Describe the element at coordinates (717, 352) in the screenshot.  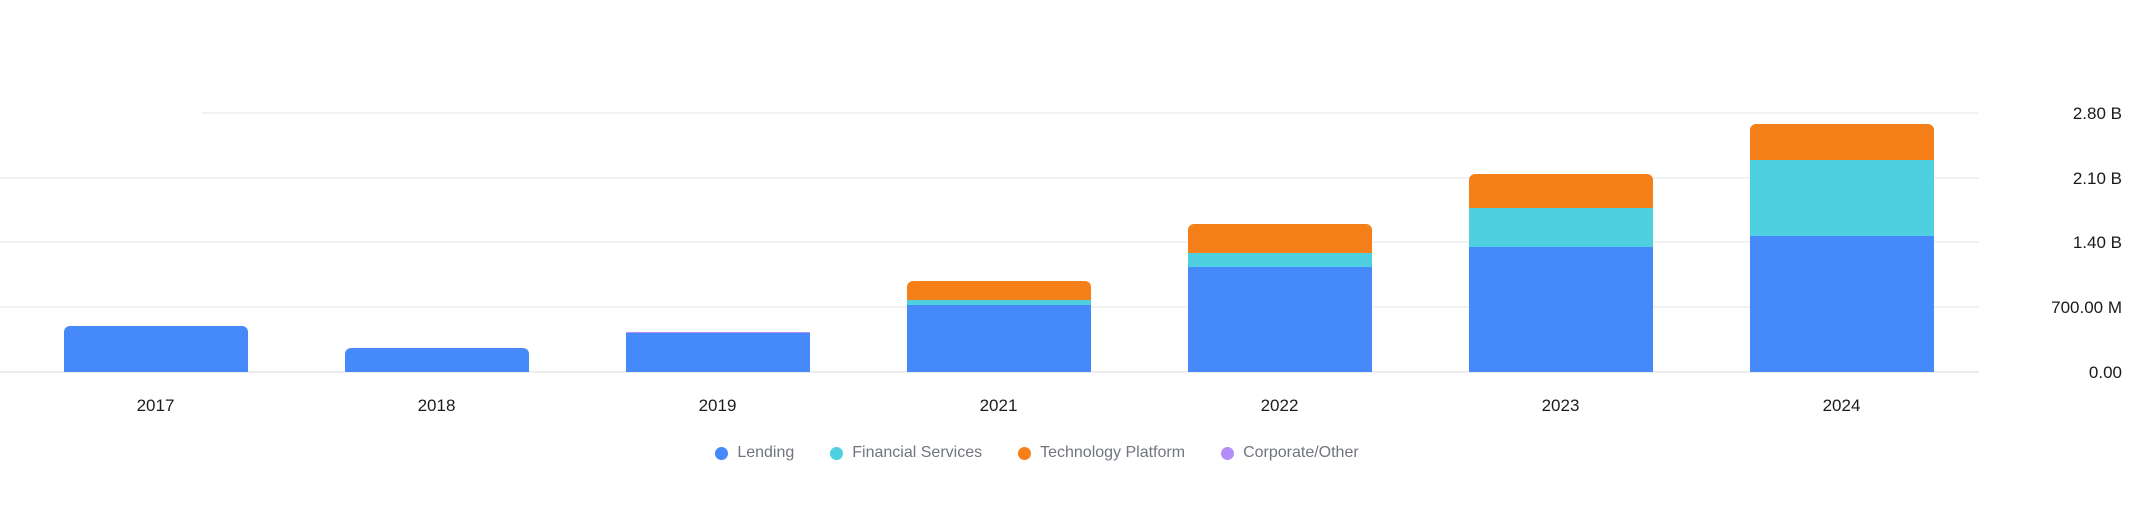
I see `bar-segment-2019-lending` at that location.